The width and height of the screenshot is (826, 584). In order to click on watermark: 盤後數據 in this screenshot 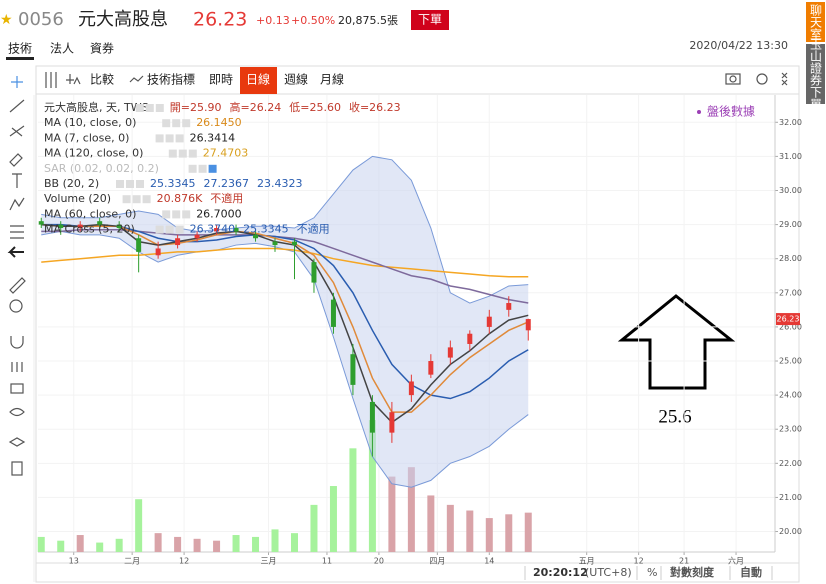, I will do `click(731, 112)`.